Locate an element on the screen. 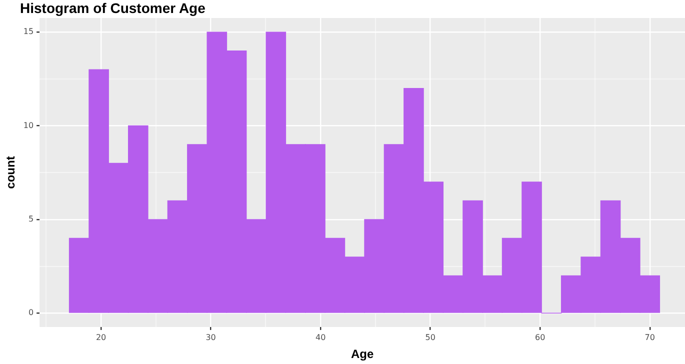 The width and height of the screenshot is (685, 364). y-tick-label: 5 is located at coordinates (31, 219).